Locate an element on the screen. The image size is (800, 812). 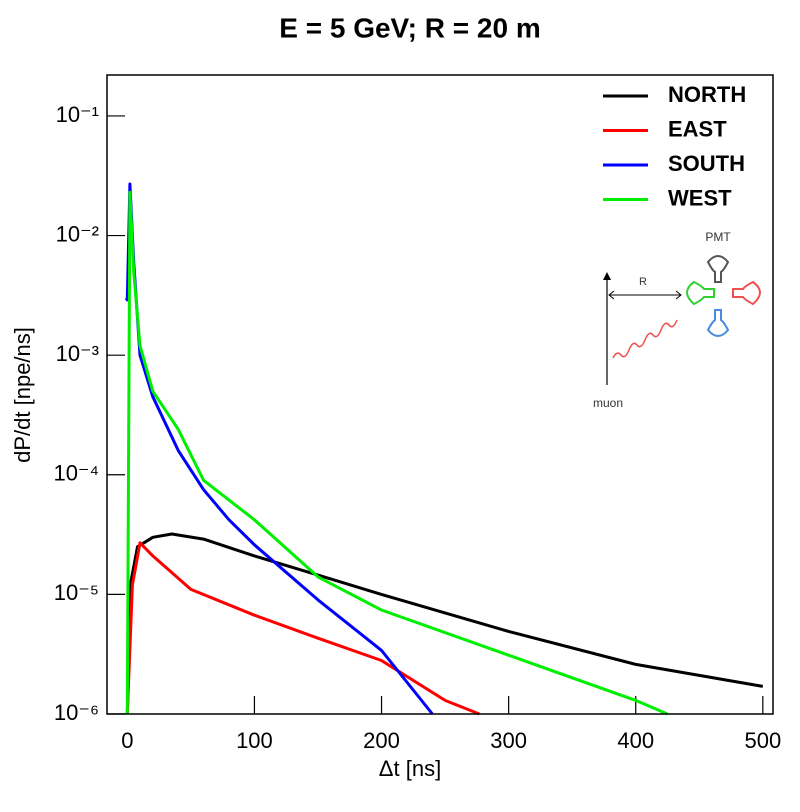
photon-wave is located at coordinates (645, 339).